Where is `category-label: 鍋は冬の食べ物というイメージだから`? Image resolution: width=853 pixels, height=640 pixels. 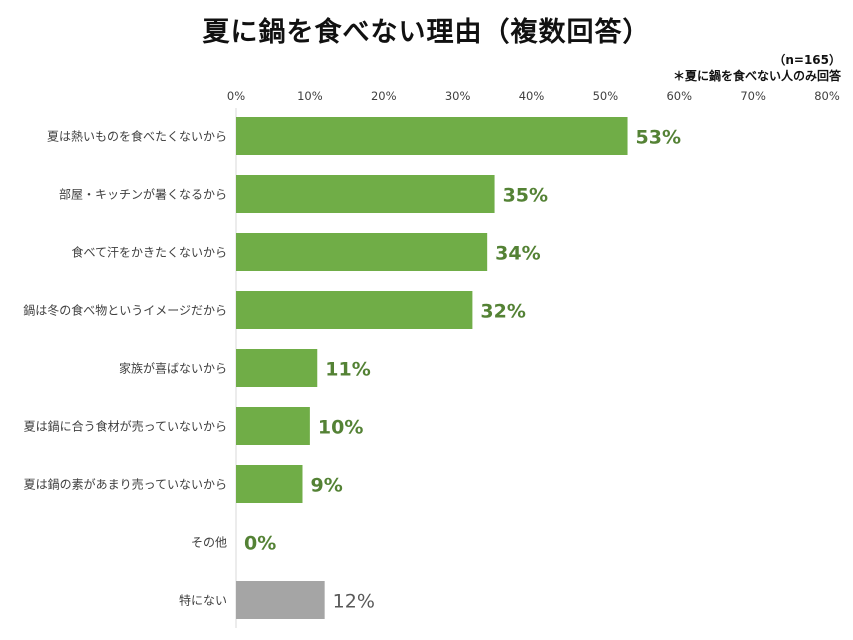 category-label: 鍋は冬の食べ物というイメージだから is located at coordinates (125, 310).